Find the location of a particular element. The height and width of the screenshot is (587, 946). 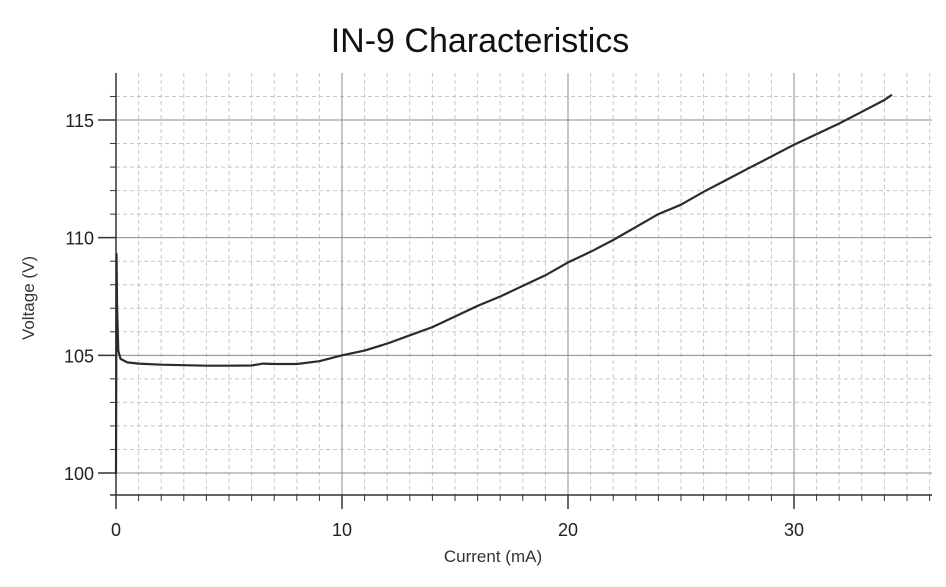

x-tick-label: 0 is located at coordinates (116, 530).